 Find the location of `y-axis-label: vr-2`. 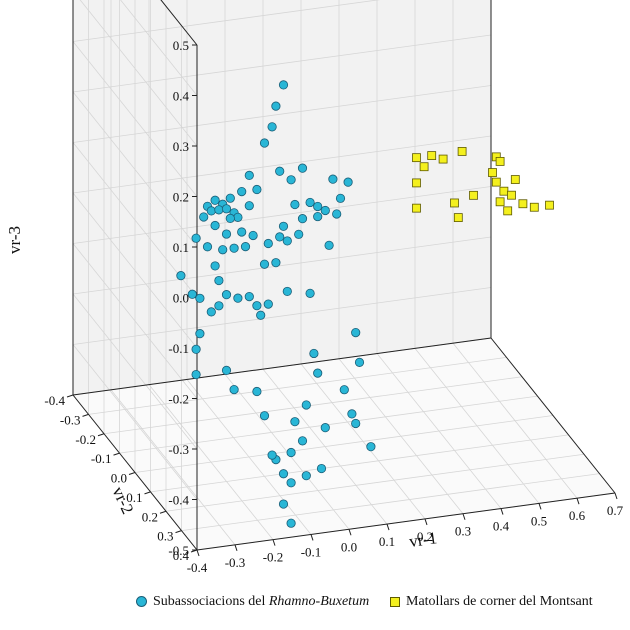

y-axis-label: vr-2 is located at coordinates (122, 500).